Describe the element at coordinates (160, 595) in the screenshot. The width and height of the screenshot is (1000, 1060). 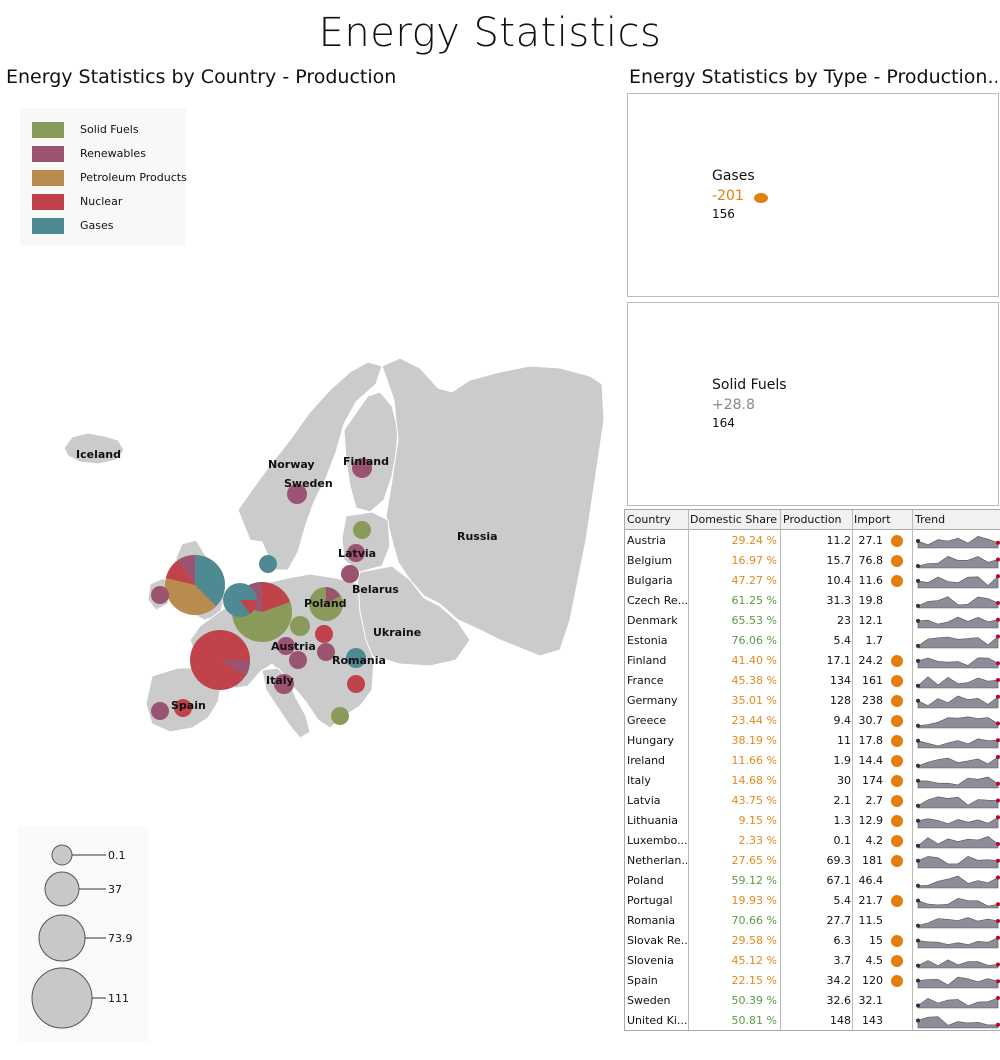
I see `pie-ireland` at that location.